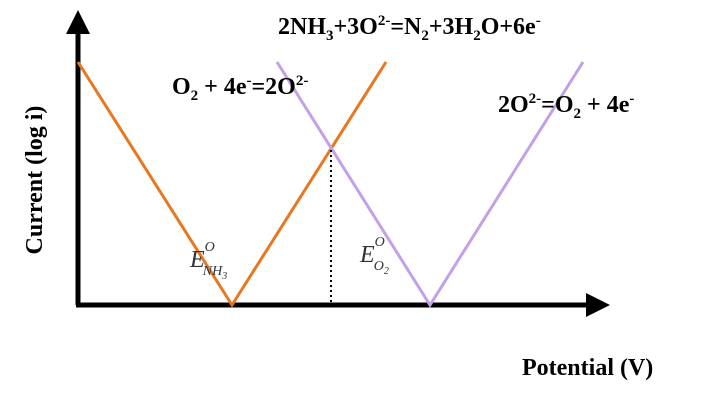 The width and height of the screenshot is (726, 403). I want to click on label-part: 2O, so click(513, 105).